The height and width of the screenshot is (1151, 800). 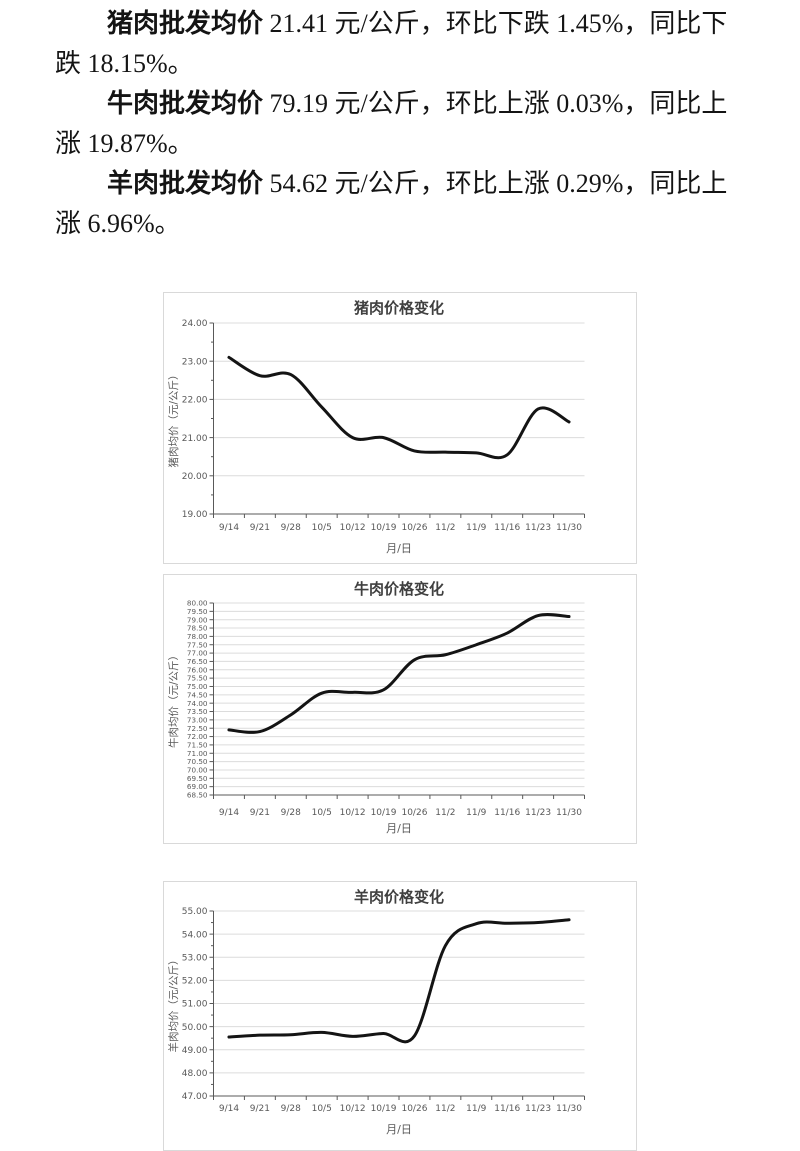 What do you see at coordinates (197, 703) in the screenshot?
I see `y-tick-label: 74.00` at bounding box center [197, 703].